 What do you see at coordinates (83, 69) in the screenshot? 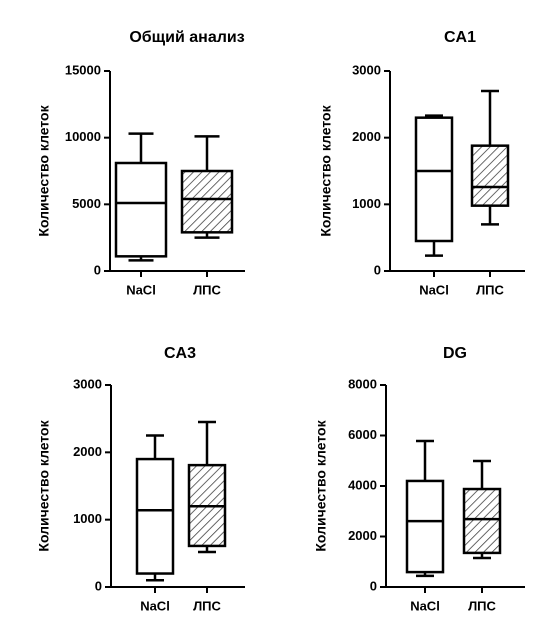
I see `y-tick-label: 15000` at bounding box center [83, 69].